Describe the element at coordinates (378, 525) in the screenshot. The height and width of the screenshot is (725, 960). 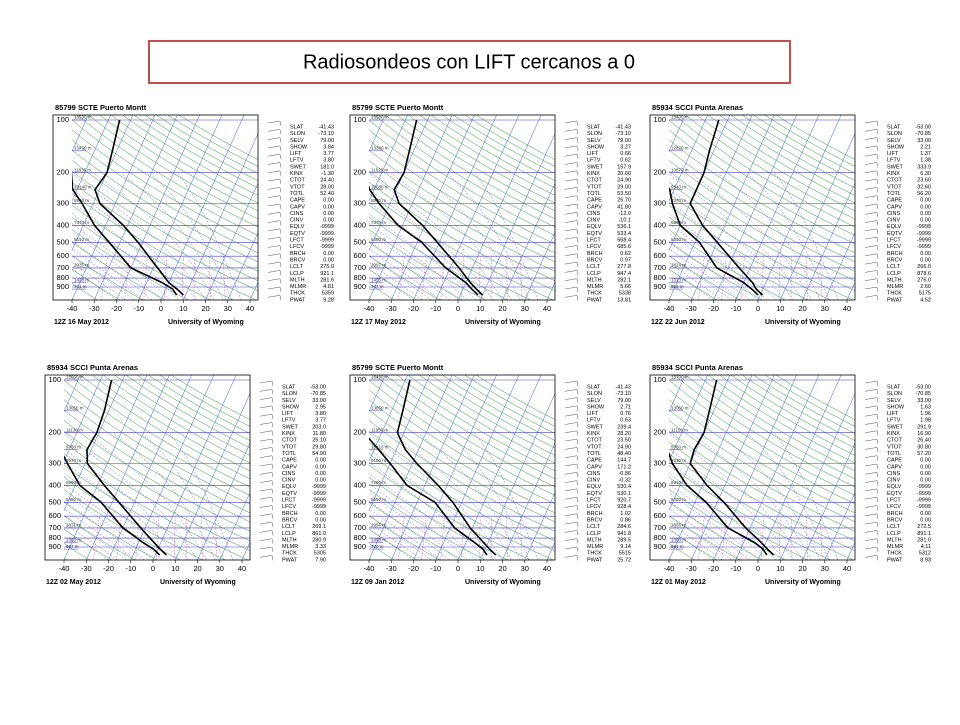
I see `height-label: 2956 m` at that location.